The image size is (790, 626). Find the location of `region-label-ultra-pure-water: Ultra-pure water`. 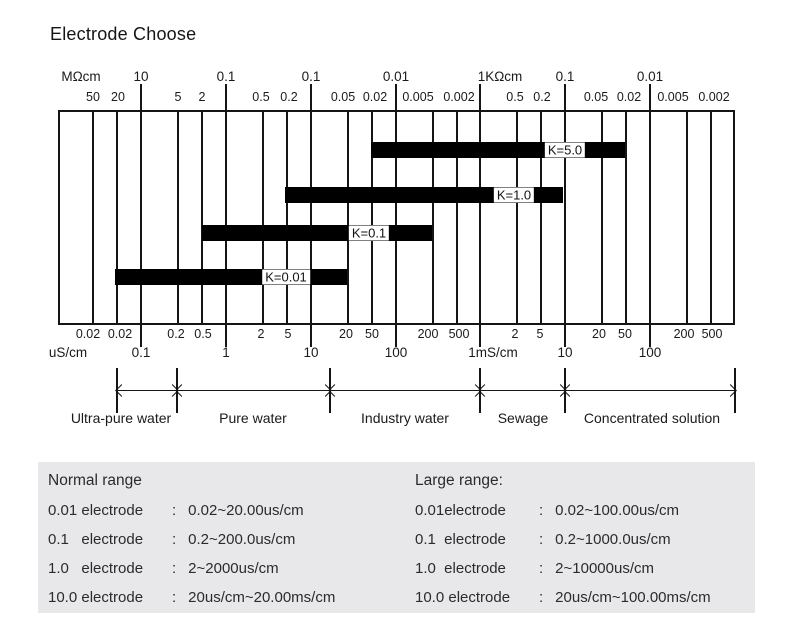

region-label-ultra-pure-water: Ultra-pure water is located at coordinates (121, 418).